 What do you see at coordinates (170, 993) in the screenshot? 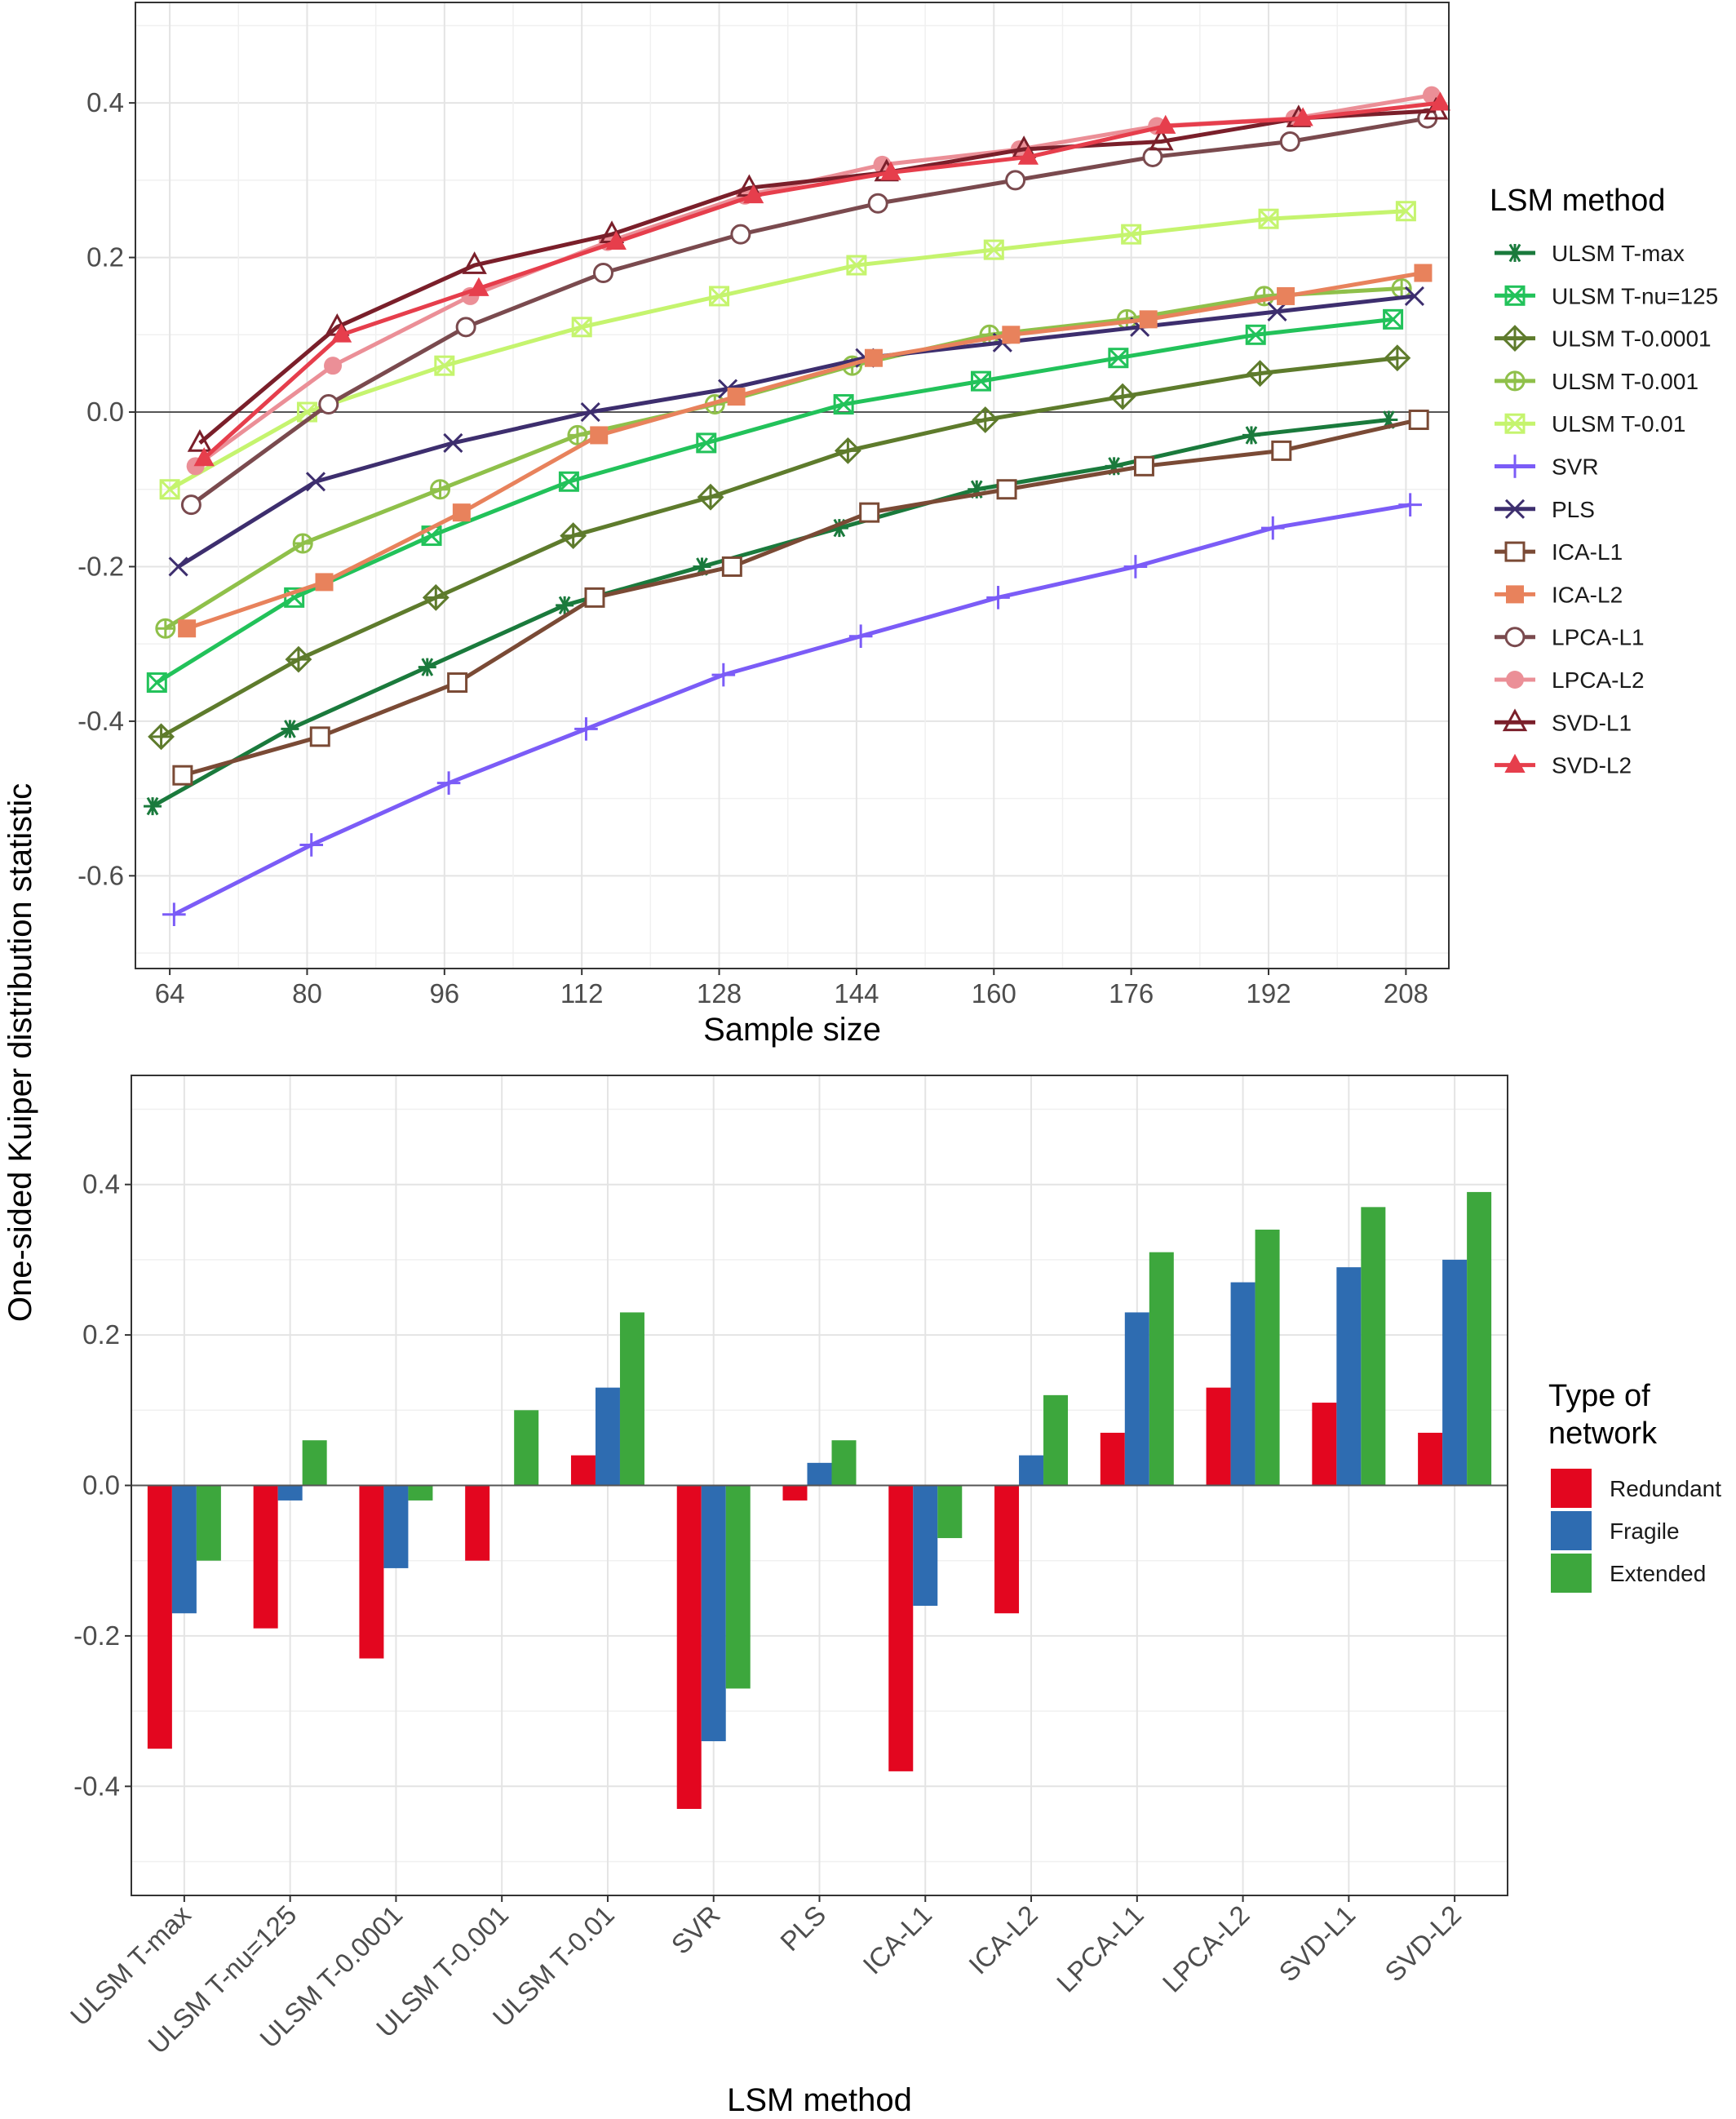
I see `x-tick-label: 64` at bounding box center [170, 993].